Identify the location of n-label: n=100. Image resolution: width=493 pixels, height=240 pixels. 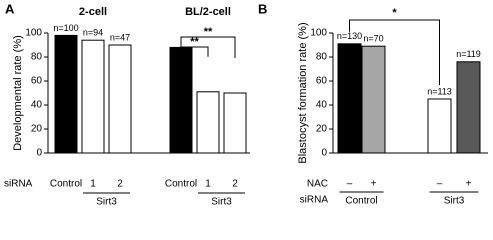
(65, 28).